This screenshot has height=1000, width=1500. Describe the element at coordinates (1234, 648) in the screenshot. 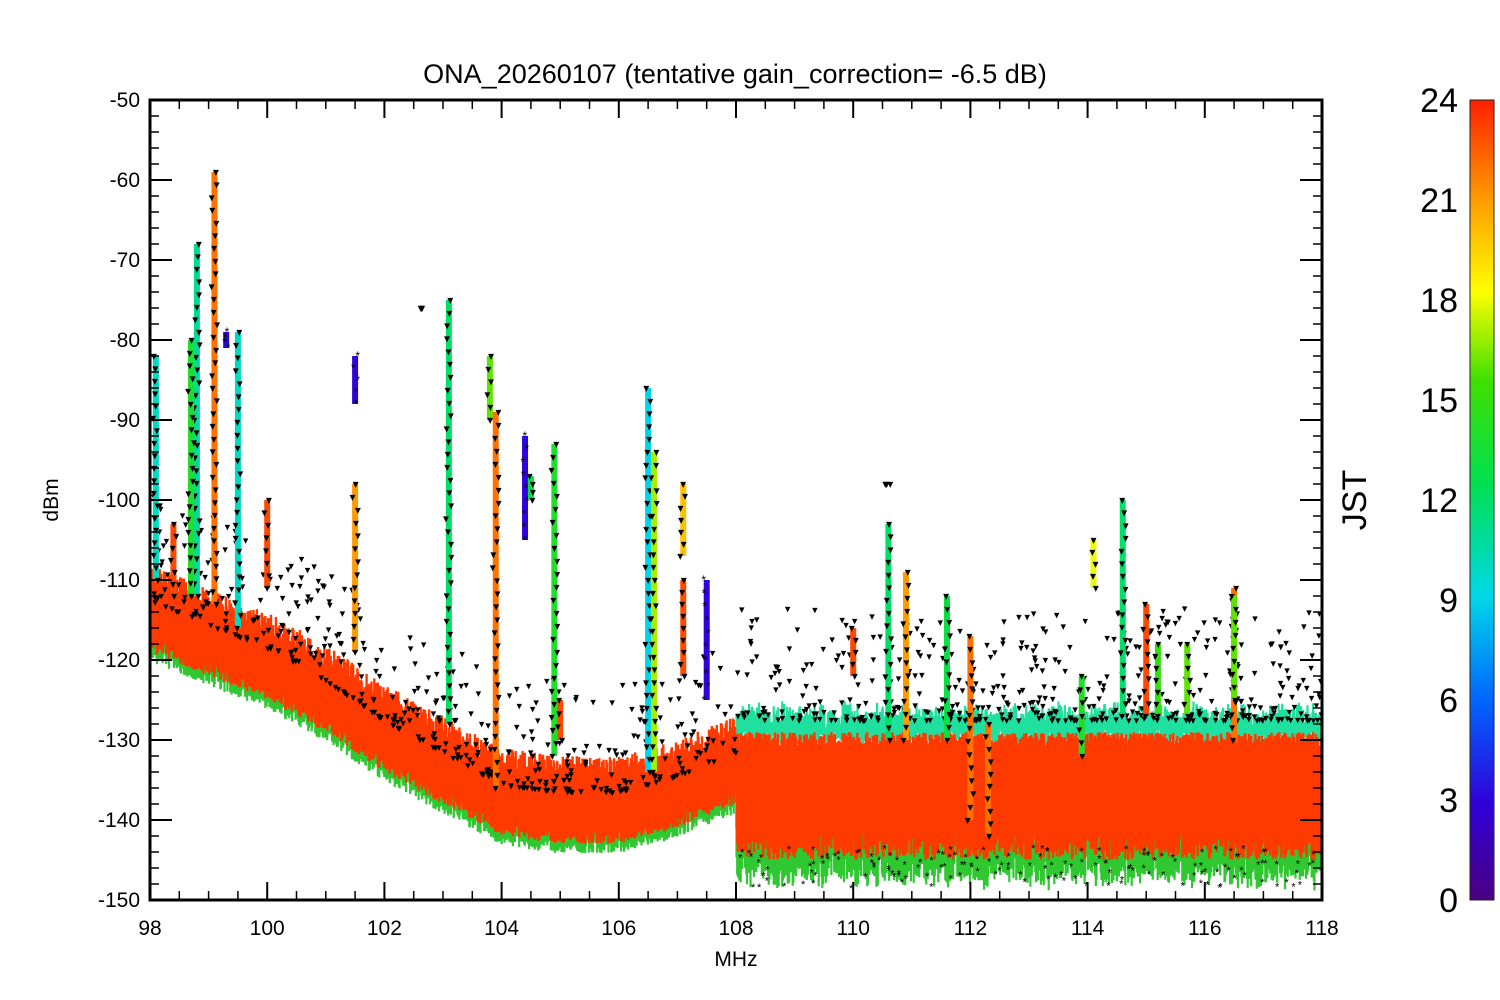

I see `signal-spike: ▾▾▾▾▾▾▾▾▾` at that location.